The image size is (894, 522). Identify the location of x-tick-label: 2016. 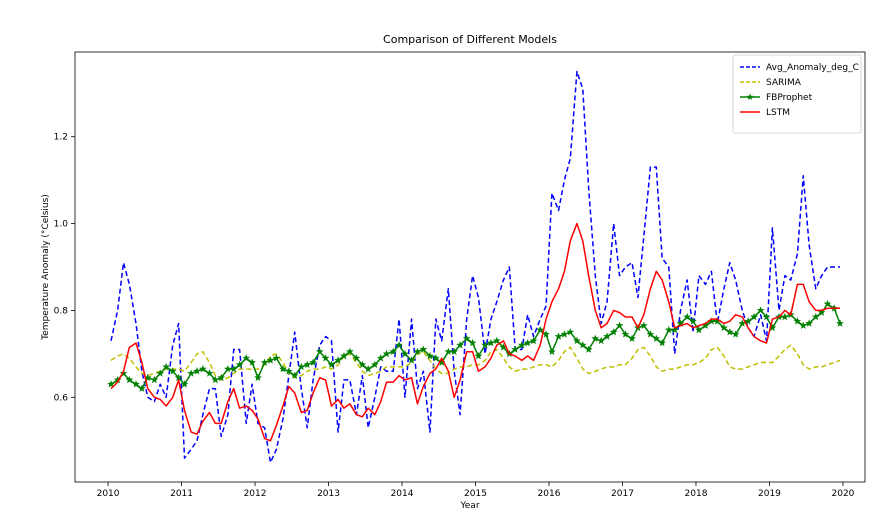
(549, 494).